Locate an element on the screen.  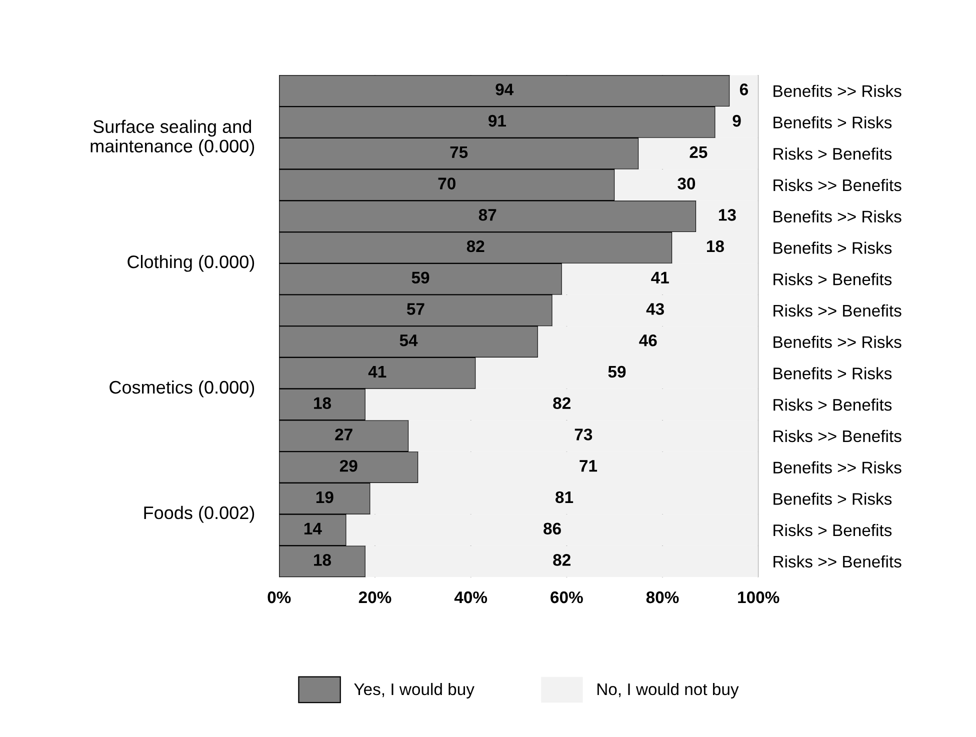
data-label: 81 is located at coordinates (565, 497).